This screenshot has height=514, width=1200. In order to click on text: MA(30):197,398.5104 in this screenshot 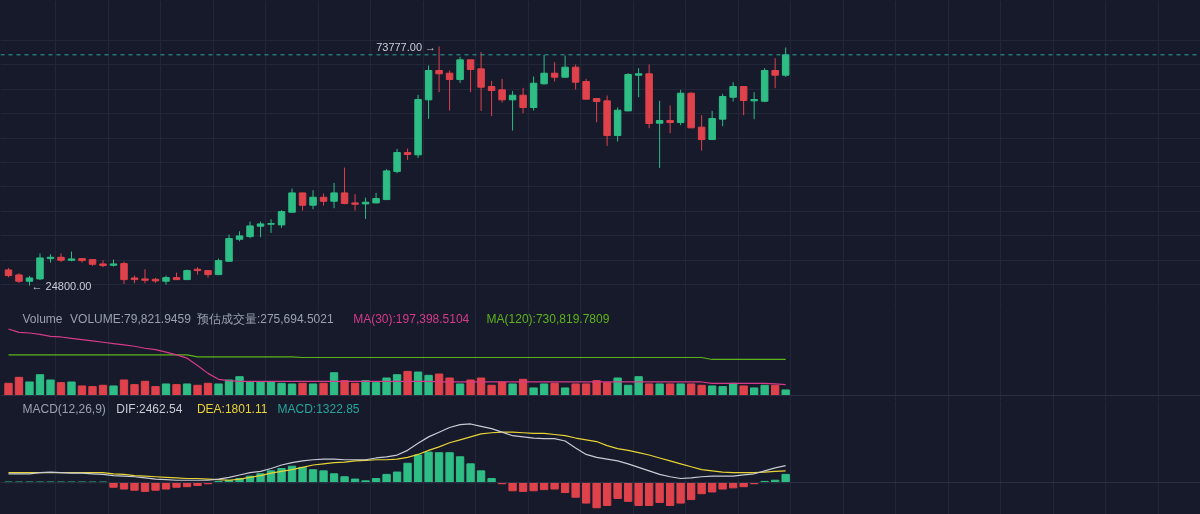, I will do `click(411, 318)`.